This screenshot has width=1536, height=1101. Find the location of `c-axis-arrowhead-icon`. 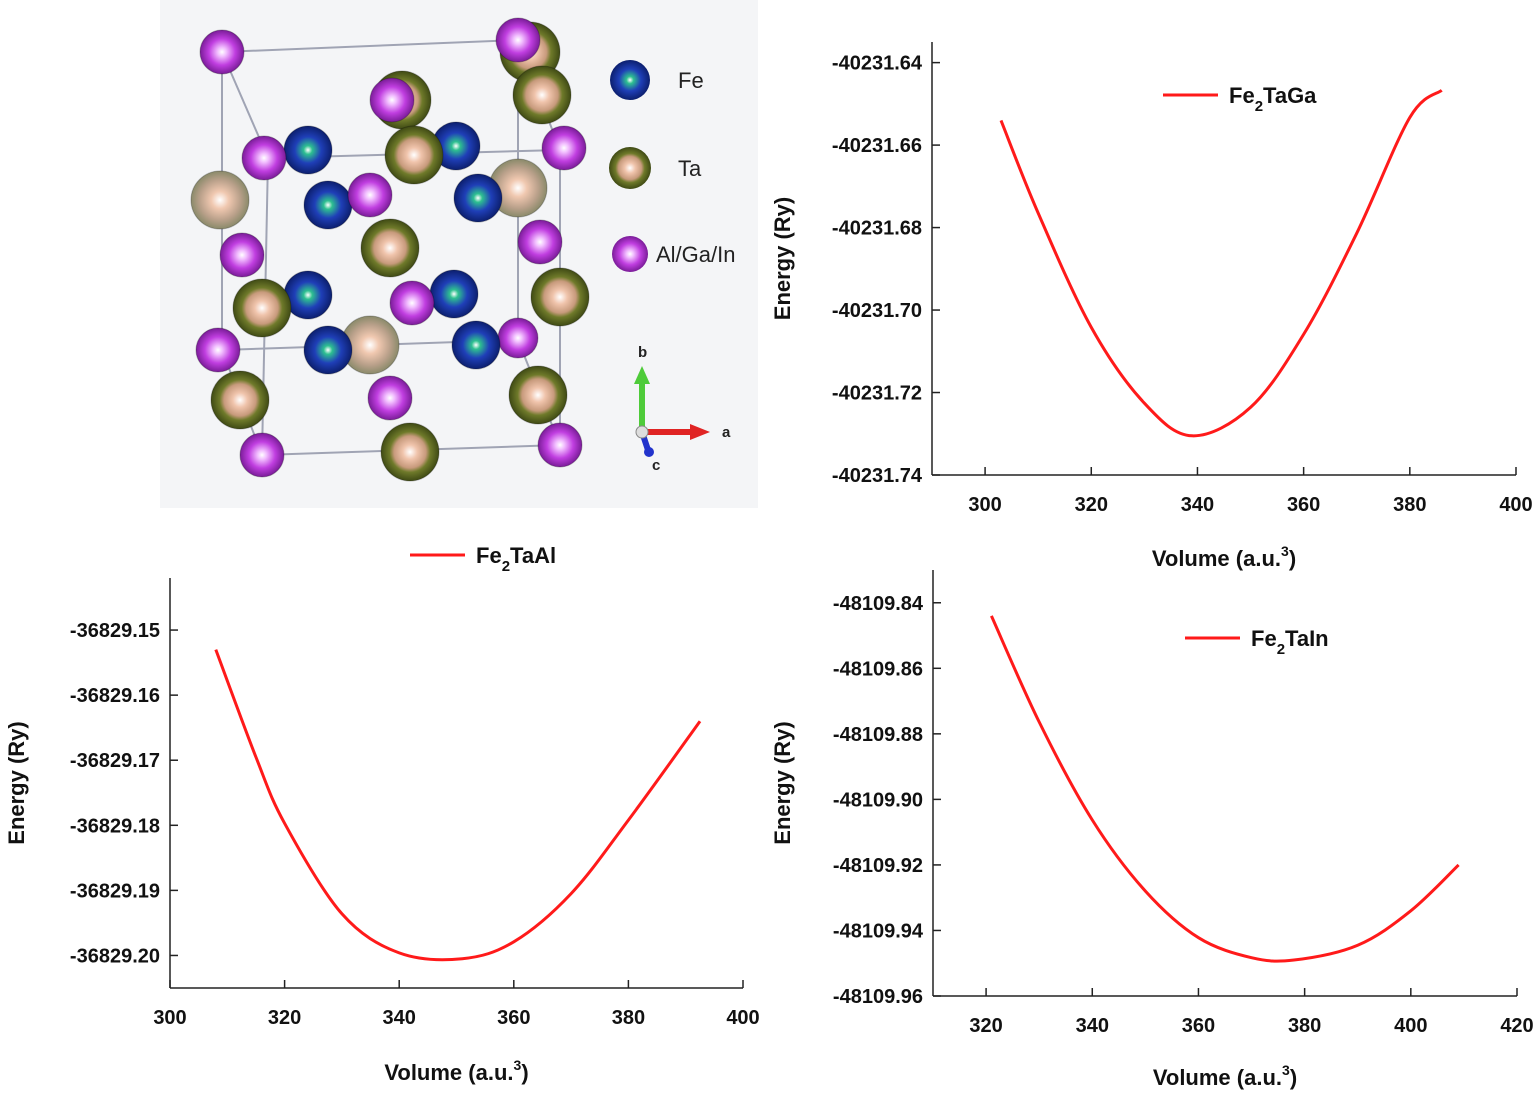

c-axis-arrowhead-icon is located at coordinates (649, 452).